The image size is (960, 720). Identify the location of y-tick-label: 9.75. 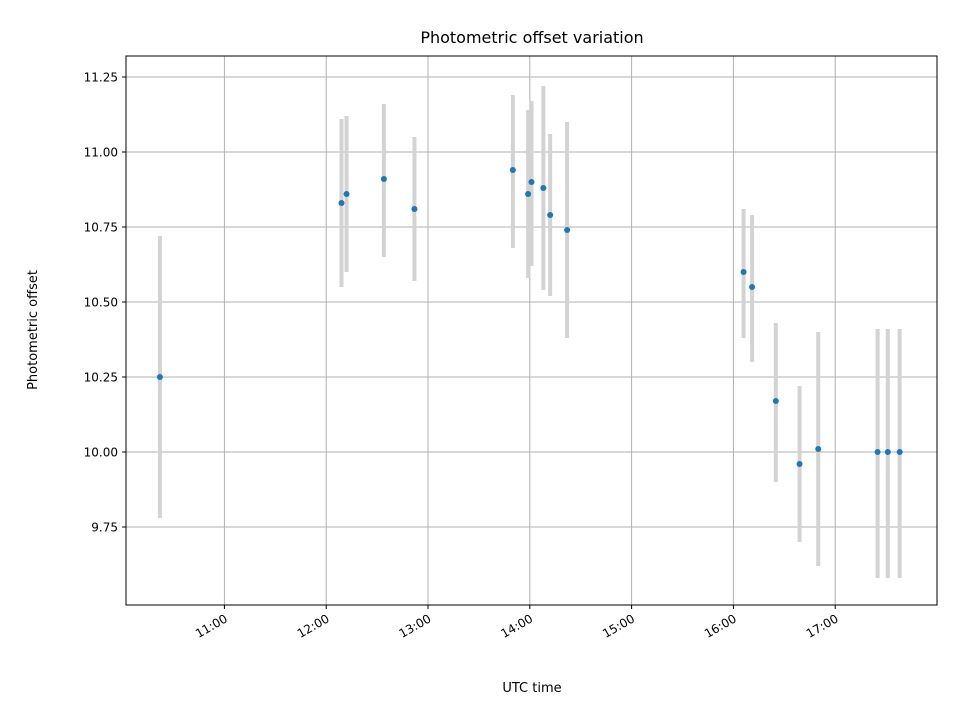
(104, 528).